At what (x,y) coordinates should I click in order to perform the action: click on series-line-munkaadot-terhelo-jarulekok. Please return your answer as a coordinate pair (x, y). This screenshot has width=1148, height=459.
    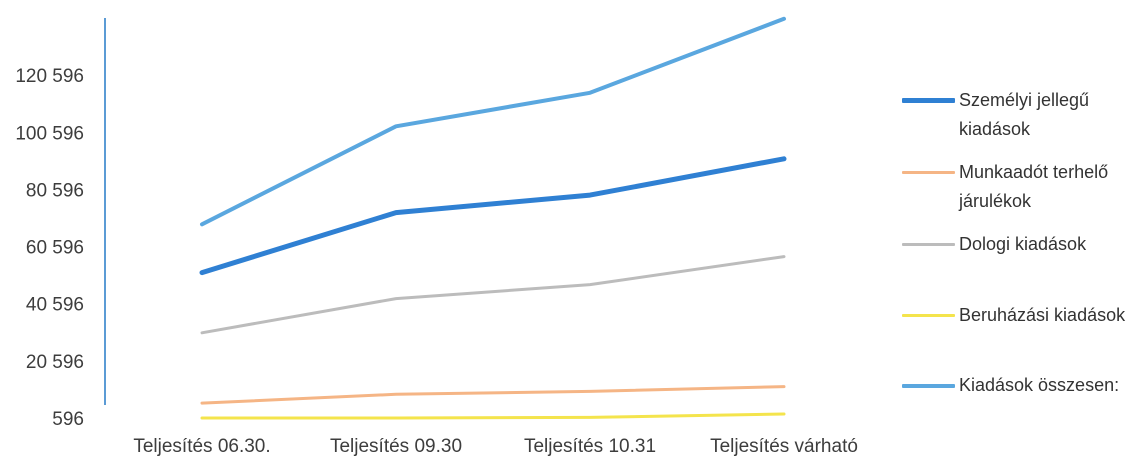
    Looking at the image, I should click on (493, 395).